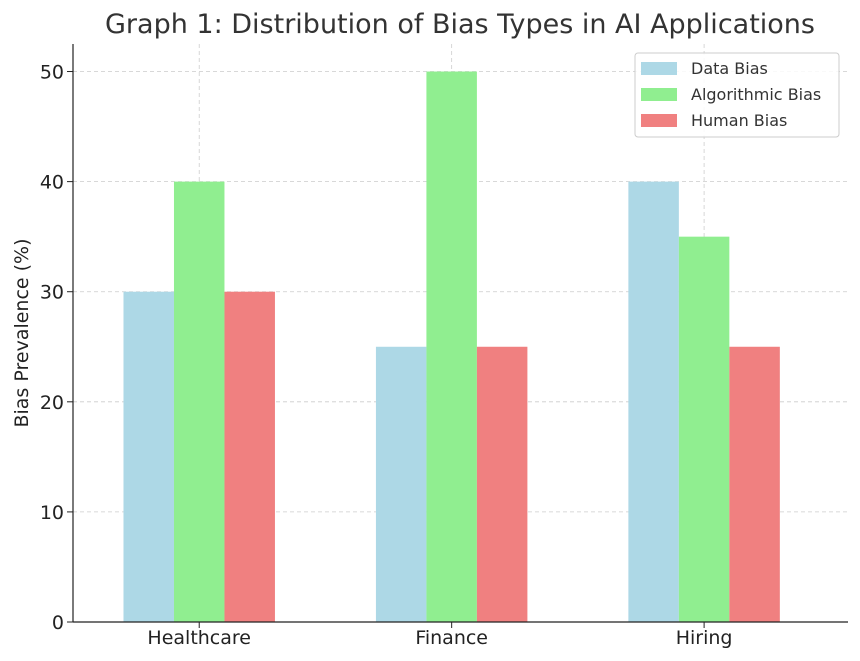 The height and width of the screenshot is (661, 860). I want to click on bar-data-bias-hiring, so click(653, 401).